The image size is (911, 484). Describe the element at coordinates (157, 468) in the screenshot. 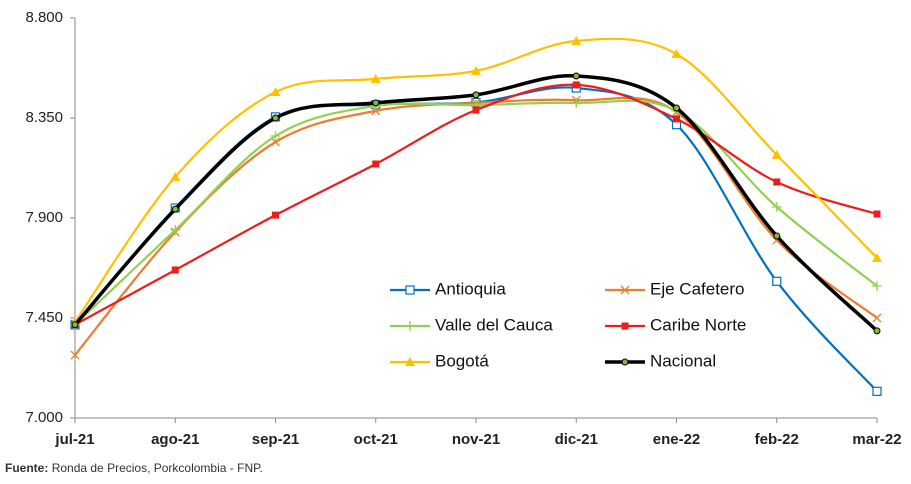

I see `source-text: Ronda de Precios, Porkcolombia - FNP.` at that location.